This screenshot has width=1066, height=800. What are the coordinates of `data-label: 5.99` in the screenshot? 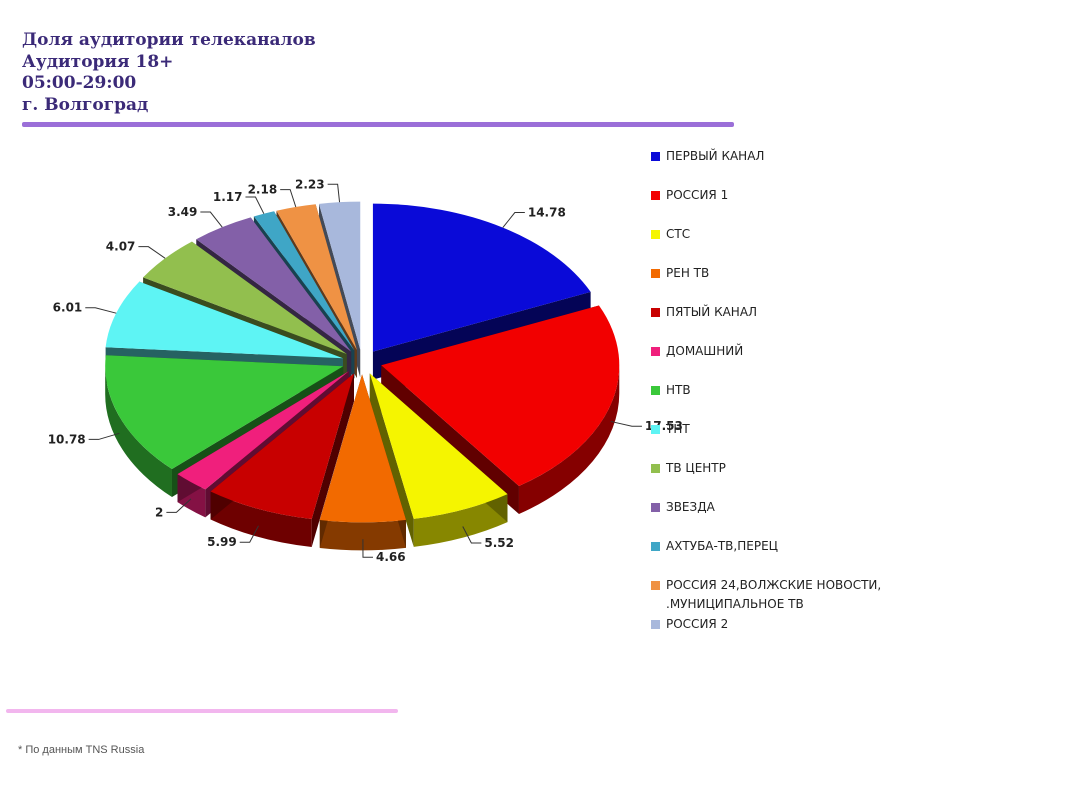 It's located at (222, 542).